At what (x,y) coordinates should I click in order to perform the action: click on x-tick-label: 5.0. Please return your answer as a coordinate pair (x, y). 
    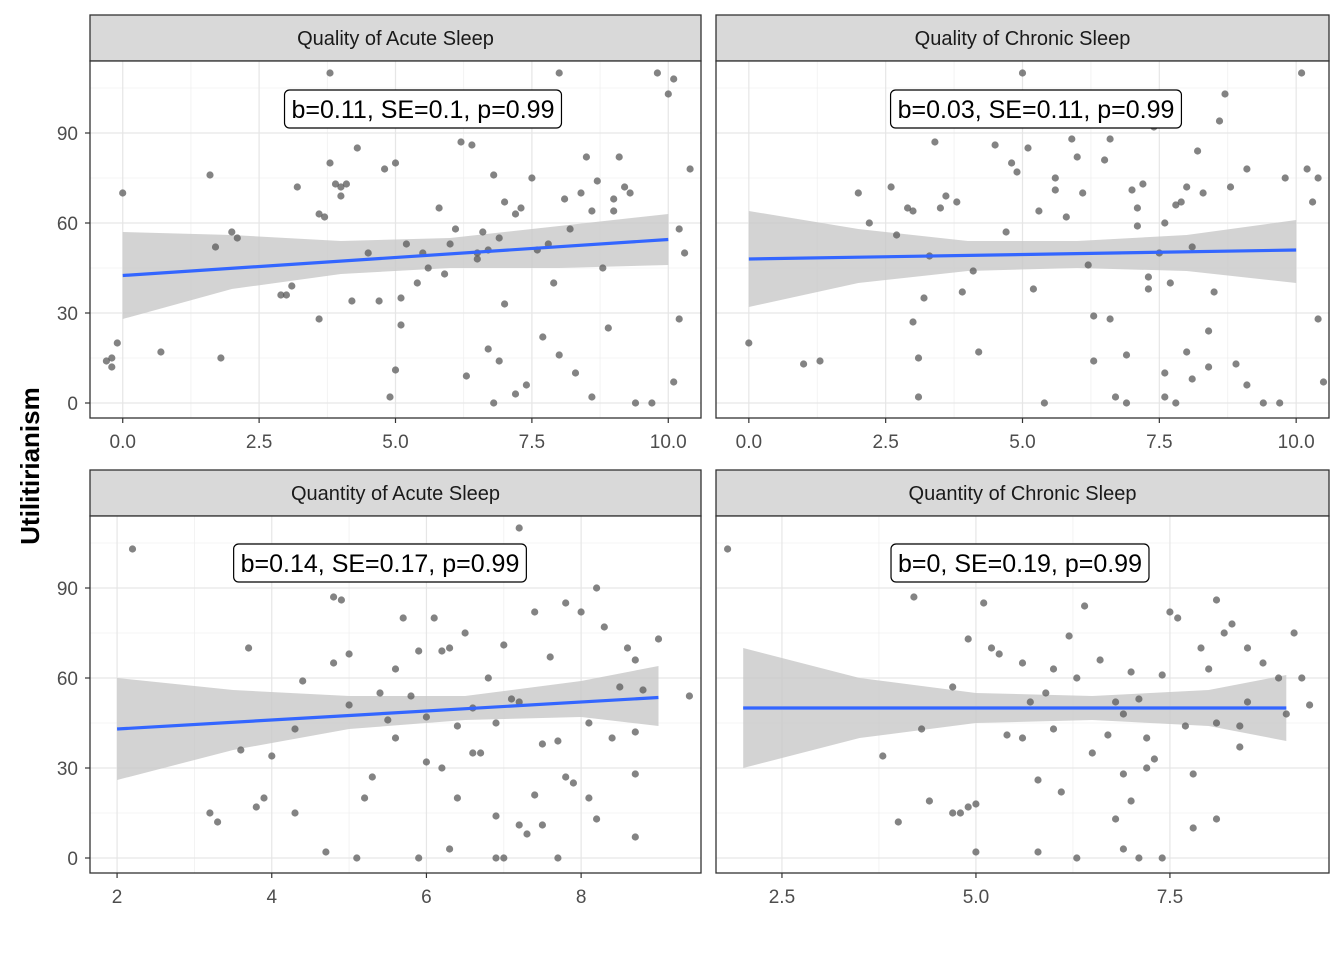
    Looking at the image, I should click on (395, 442).